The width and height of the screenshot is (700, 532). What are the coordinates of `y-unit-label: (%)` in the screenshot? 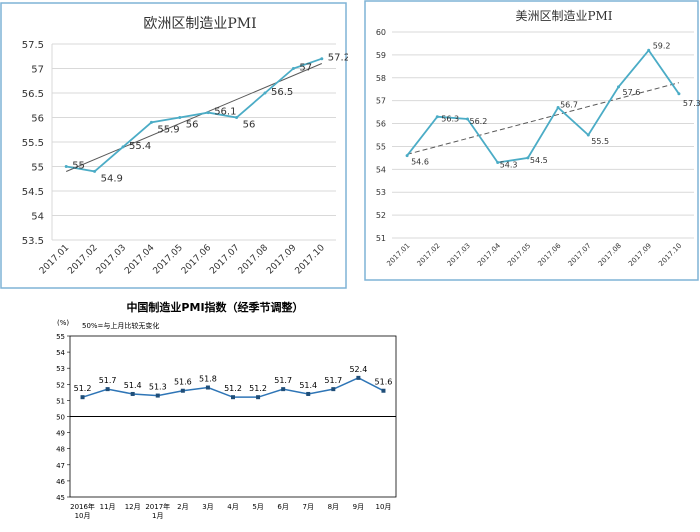 It's located at (63, 323).